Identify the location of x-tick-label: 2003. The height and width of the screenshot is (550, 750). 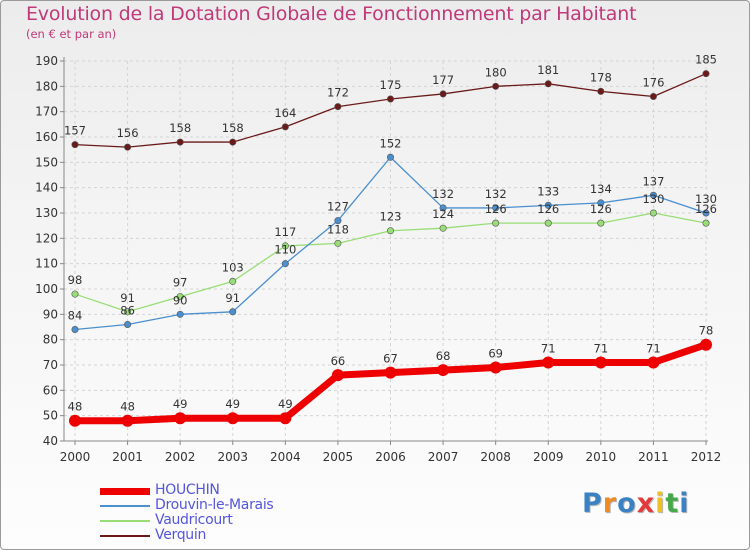
(232, 457).